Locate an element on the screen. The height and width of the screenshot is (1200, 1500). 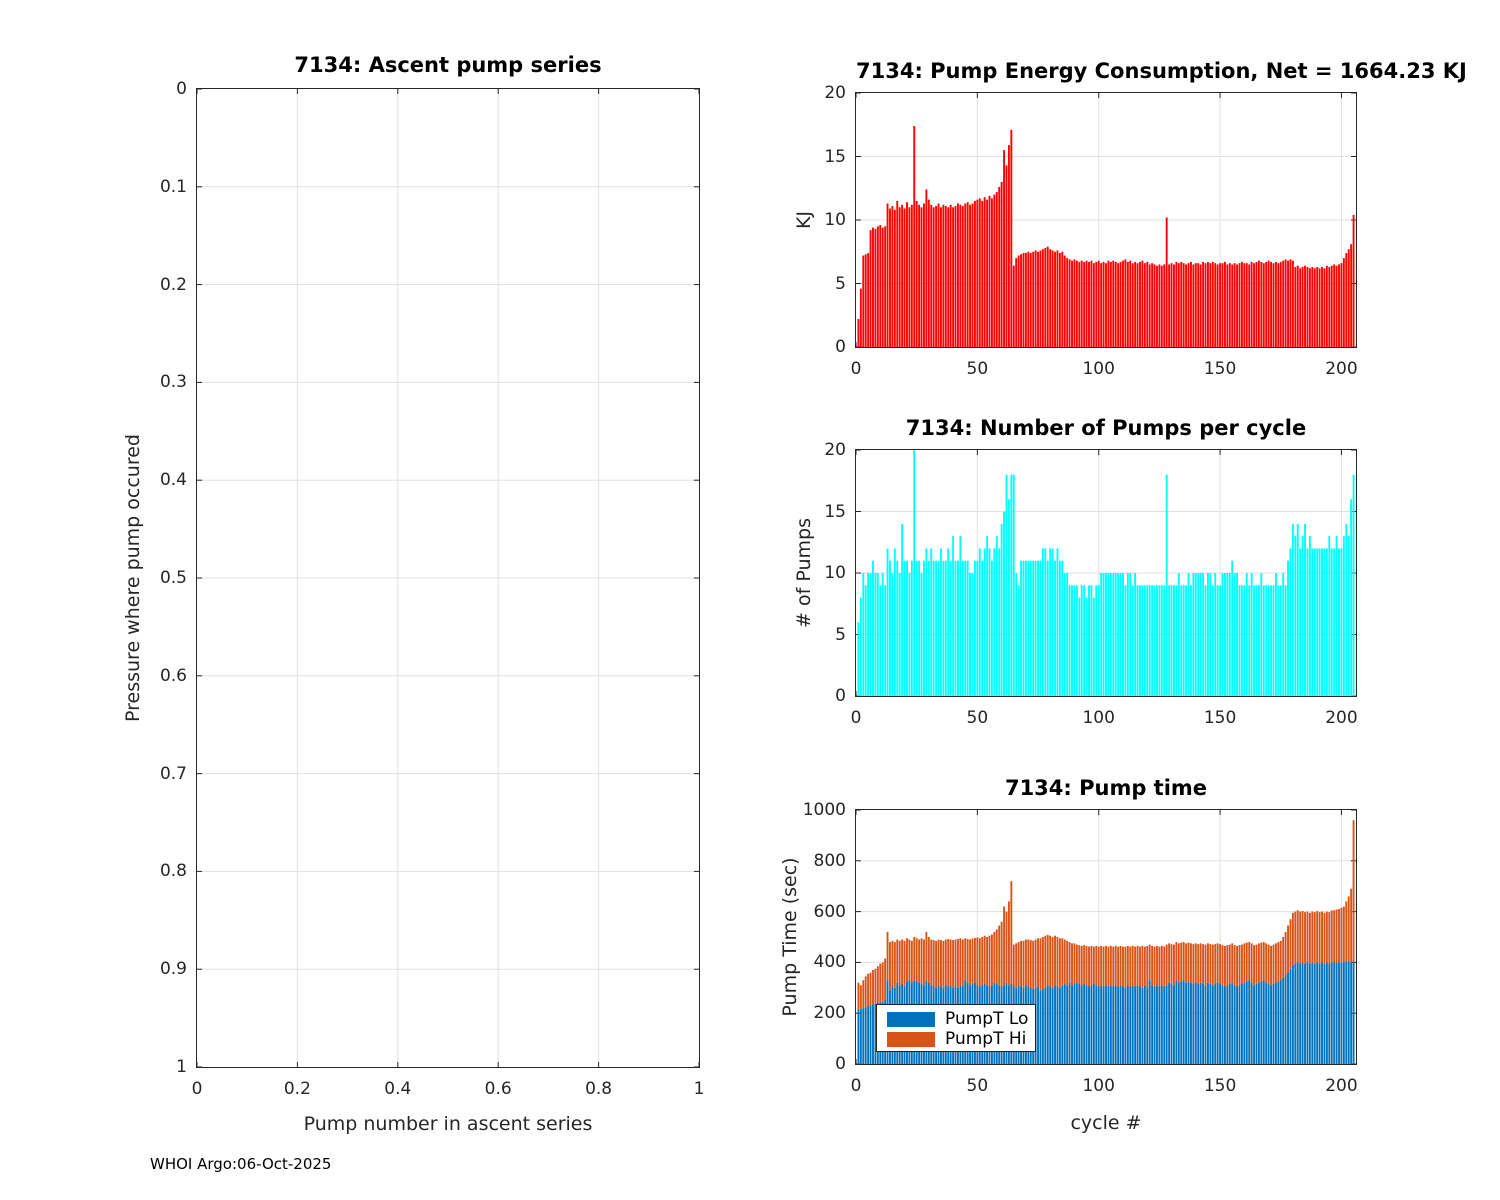
ascent-ytick-0.2: 0.2 is located at coordinates (173, 284).